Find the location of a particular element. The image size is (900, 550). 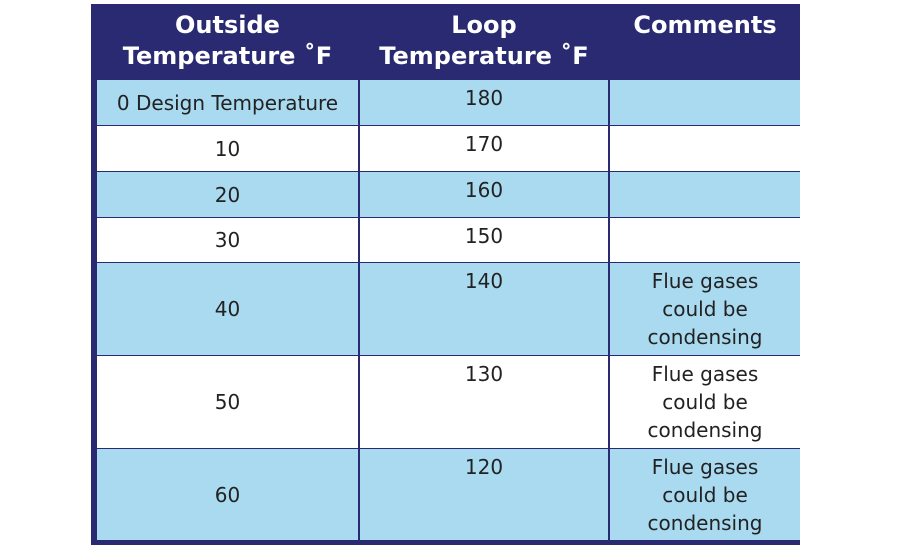

loop-temp-cell: 130 is located at coordinates (484, 402).